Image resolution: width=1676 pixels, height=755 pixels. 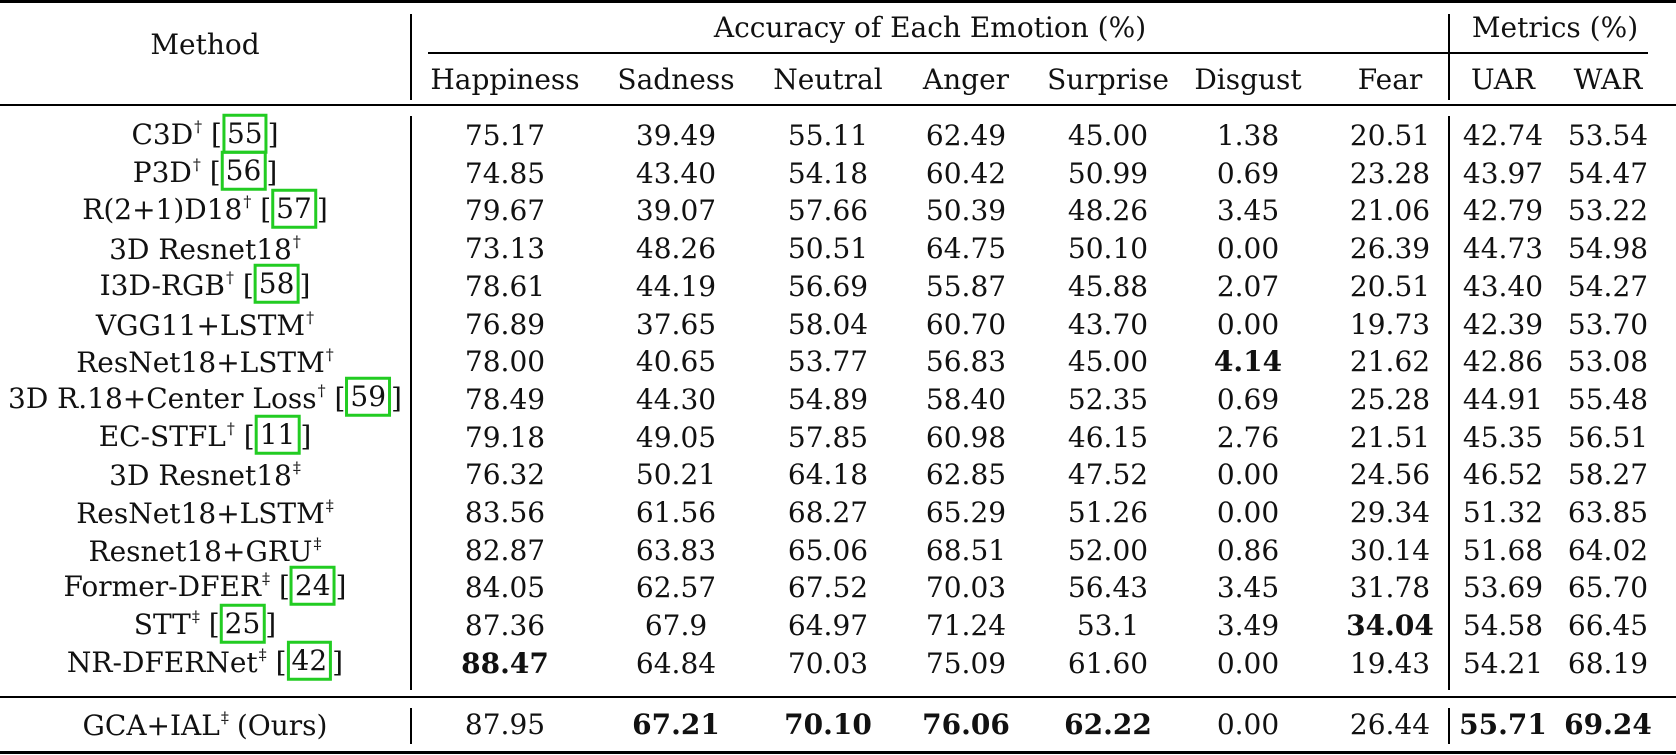 I want to click on column-header-neutral: Neutral, so click(x=828, y=79).